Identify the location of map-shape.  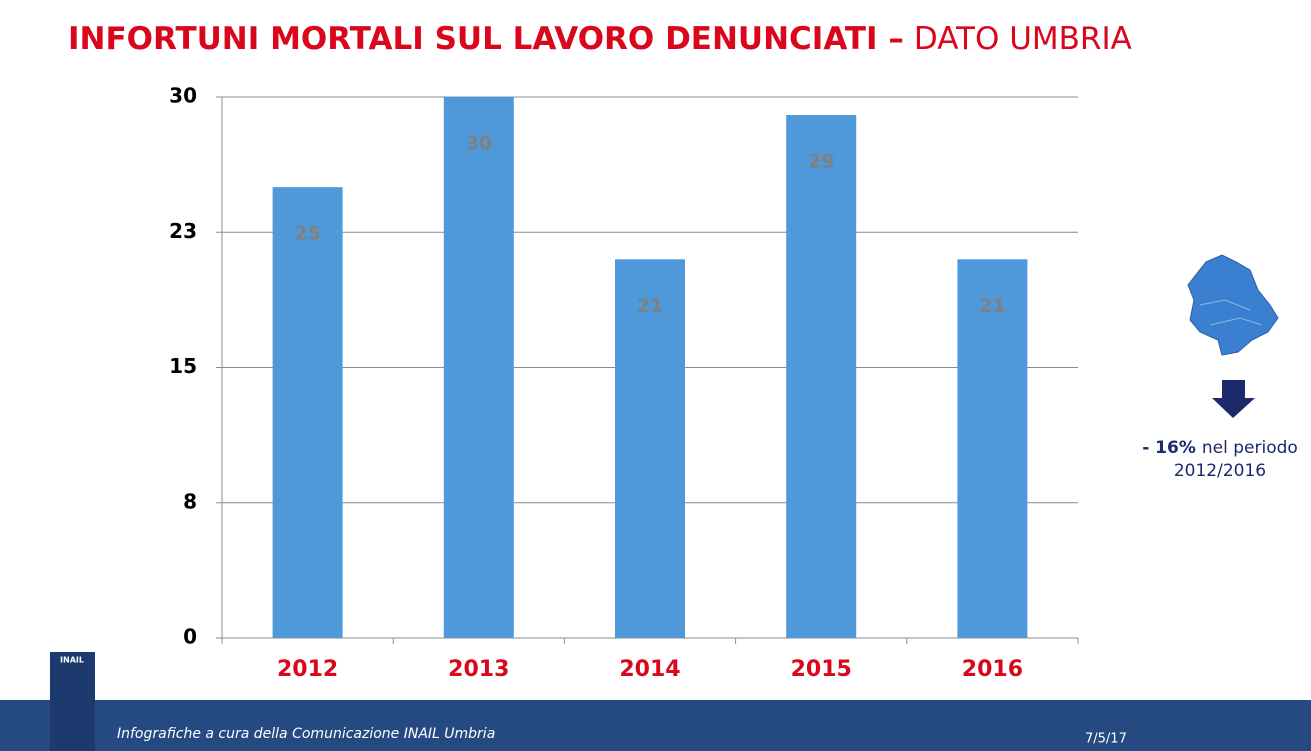
(1233, 305).